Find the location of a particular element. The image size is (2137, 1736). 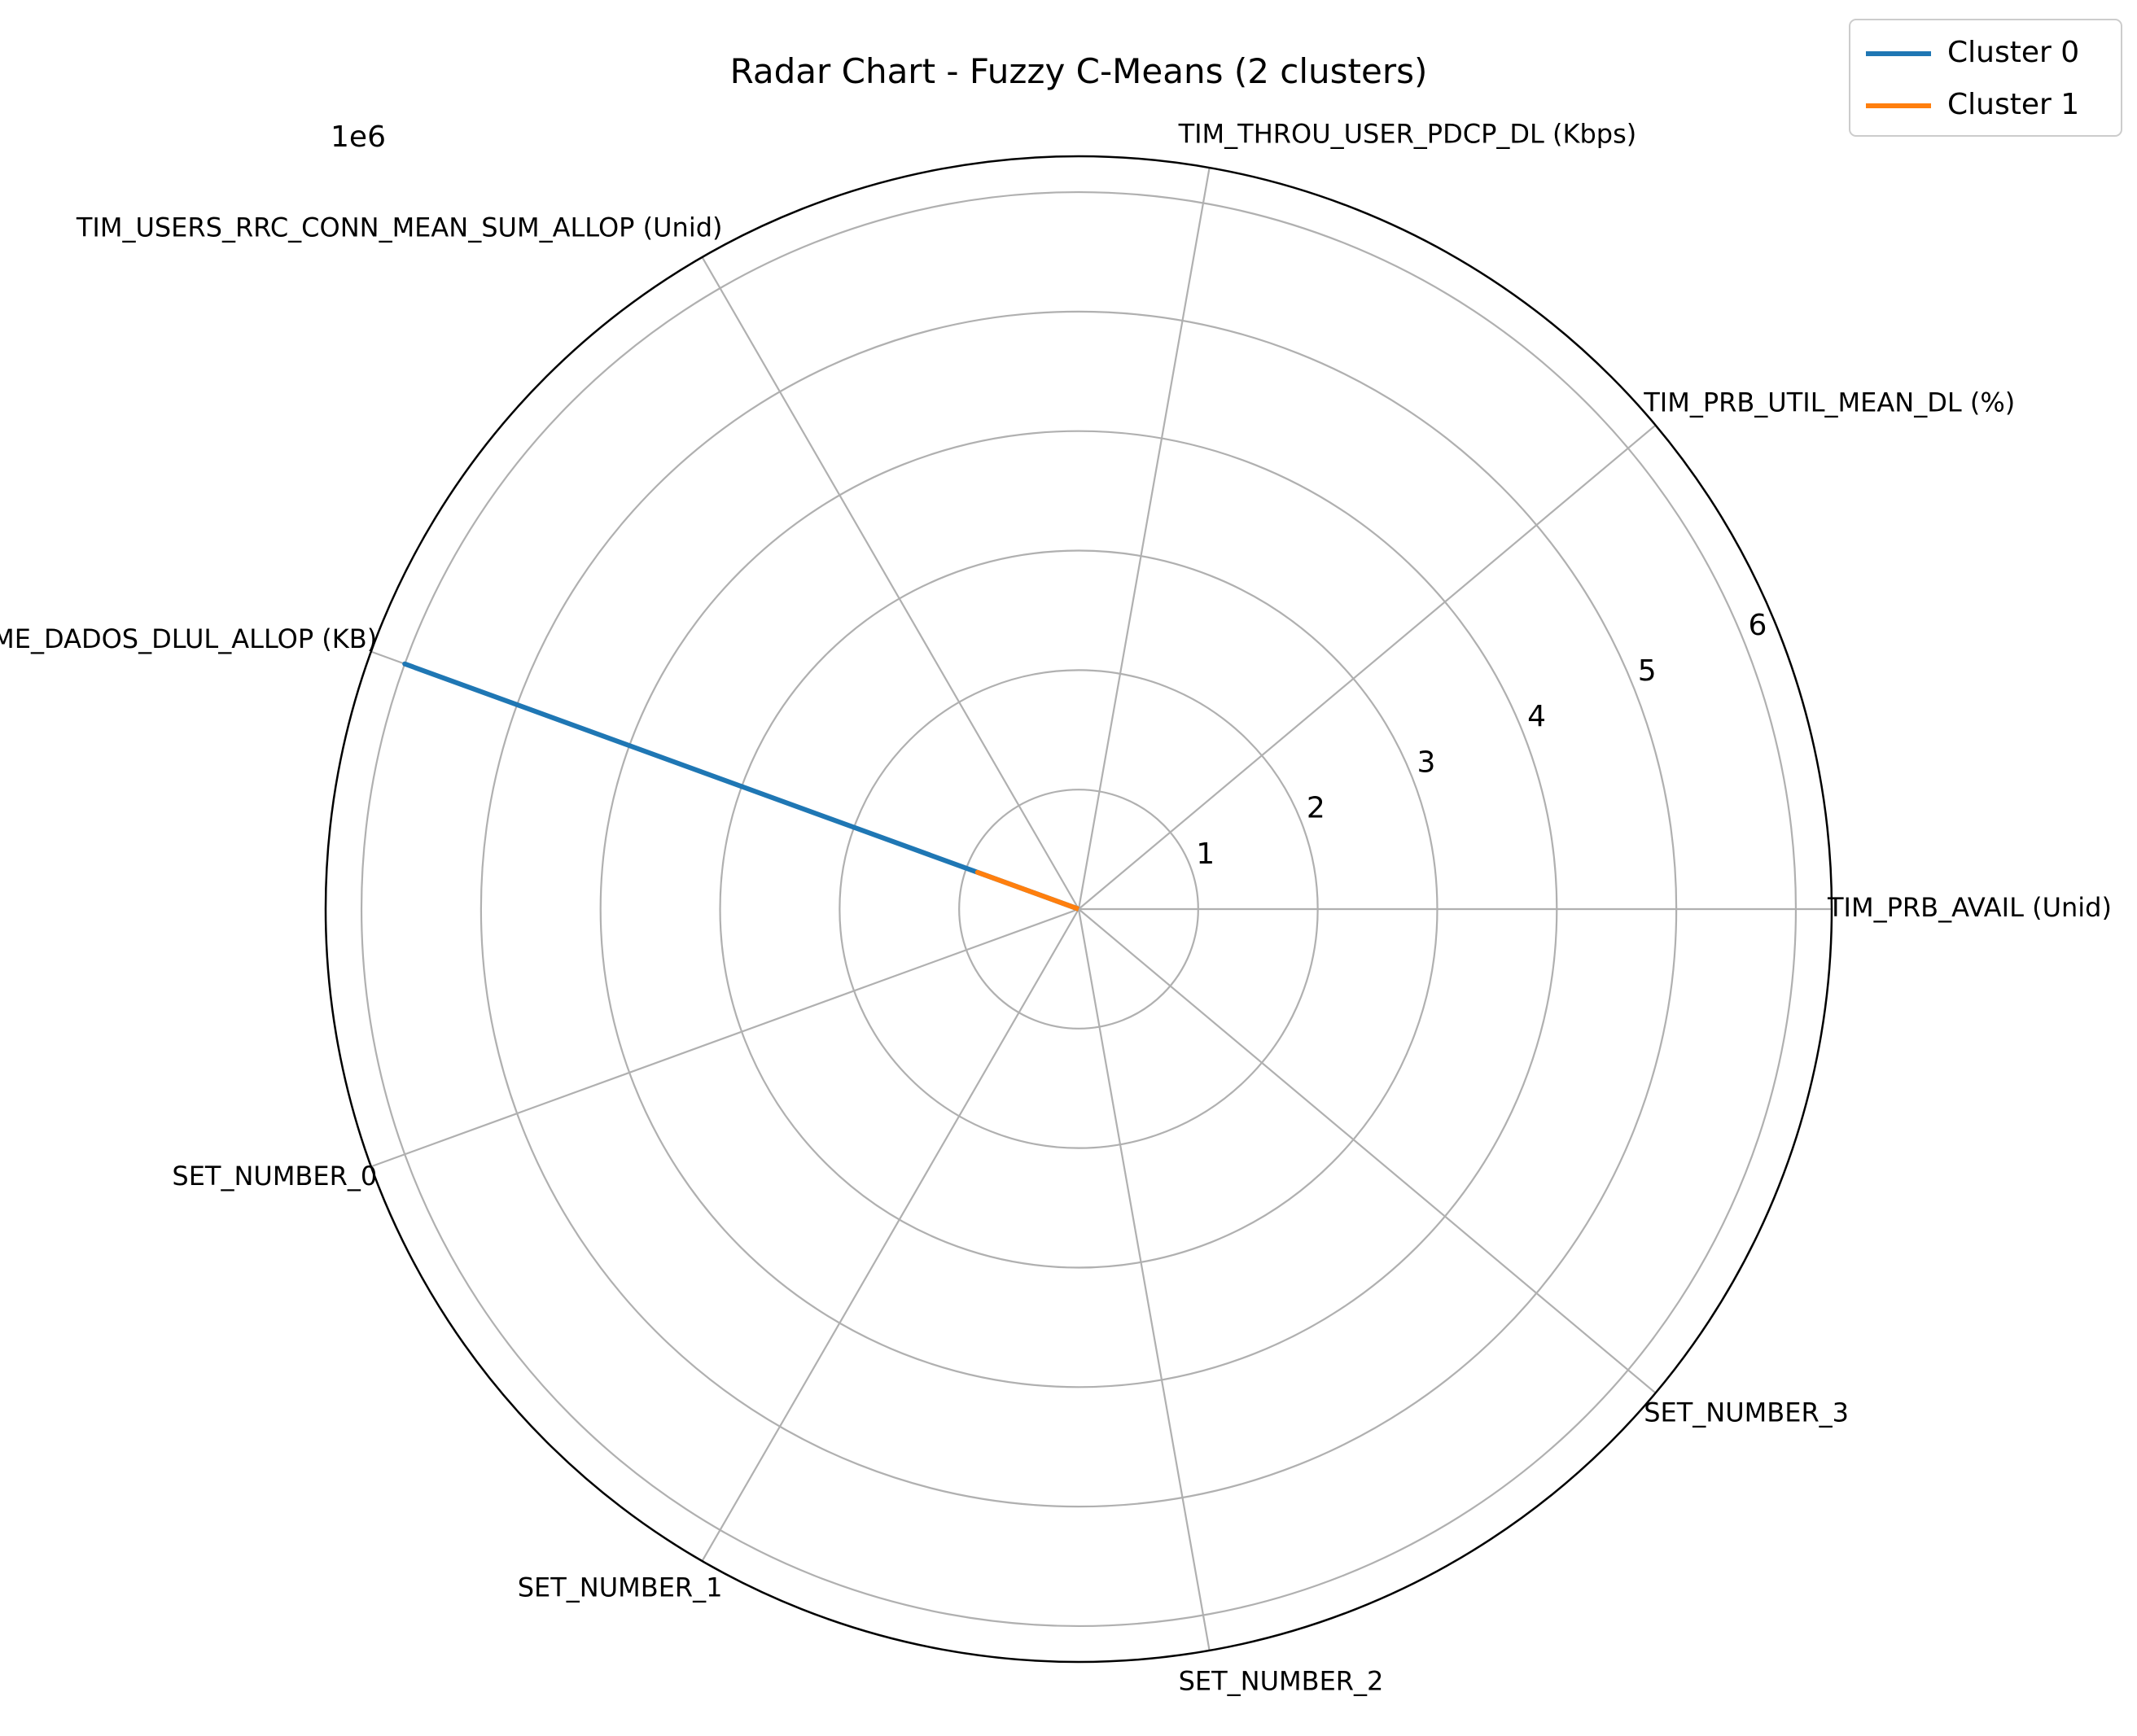

category-label: TIM_PRB_AVAIL (Unid) is located at coordinates (1970, 907).